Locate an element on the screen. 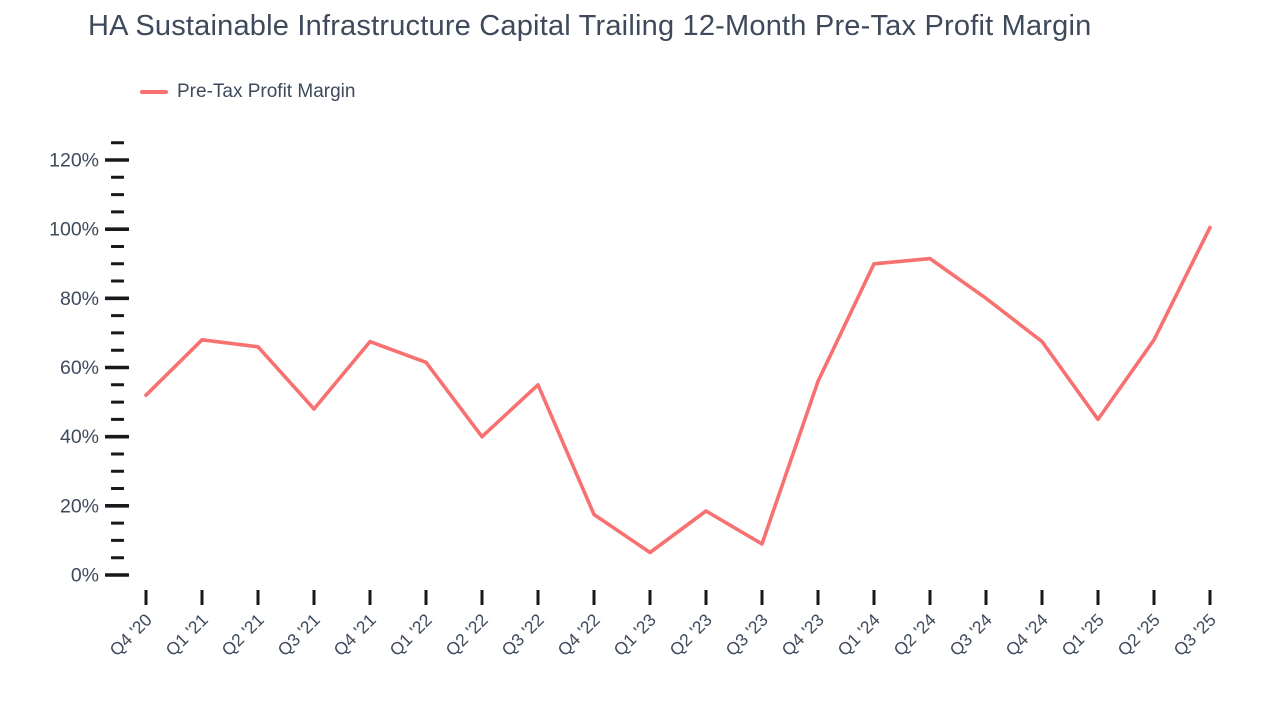 Image resolution: width=1280 pixels, height=720 pixels. y-axis-label: 100% is located at coordinates (74, 230).